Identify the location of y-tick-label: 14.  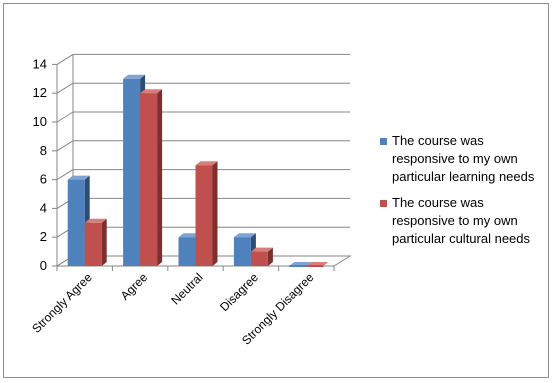
(40, 63).